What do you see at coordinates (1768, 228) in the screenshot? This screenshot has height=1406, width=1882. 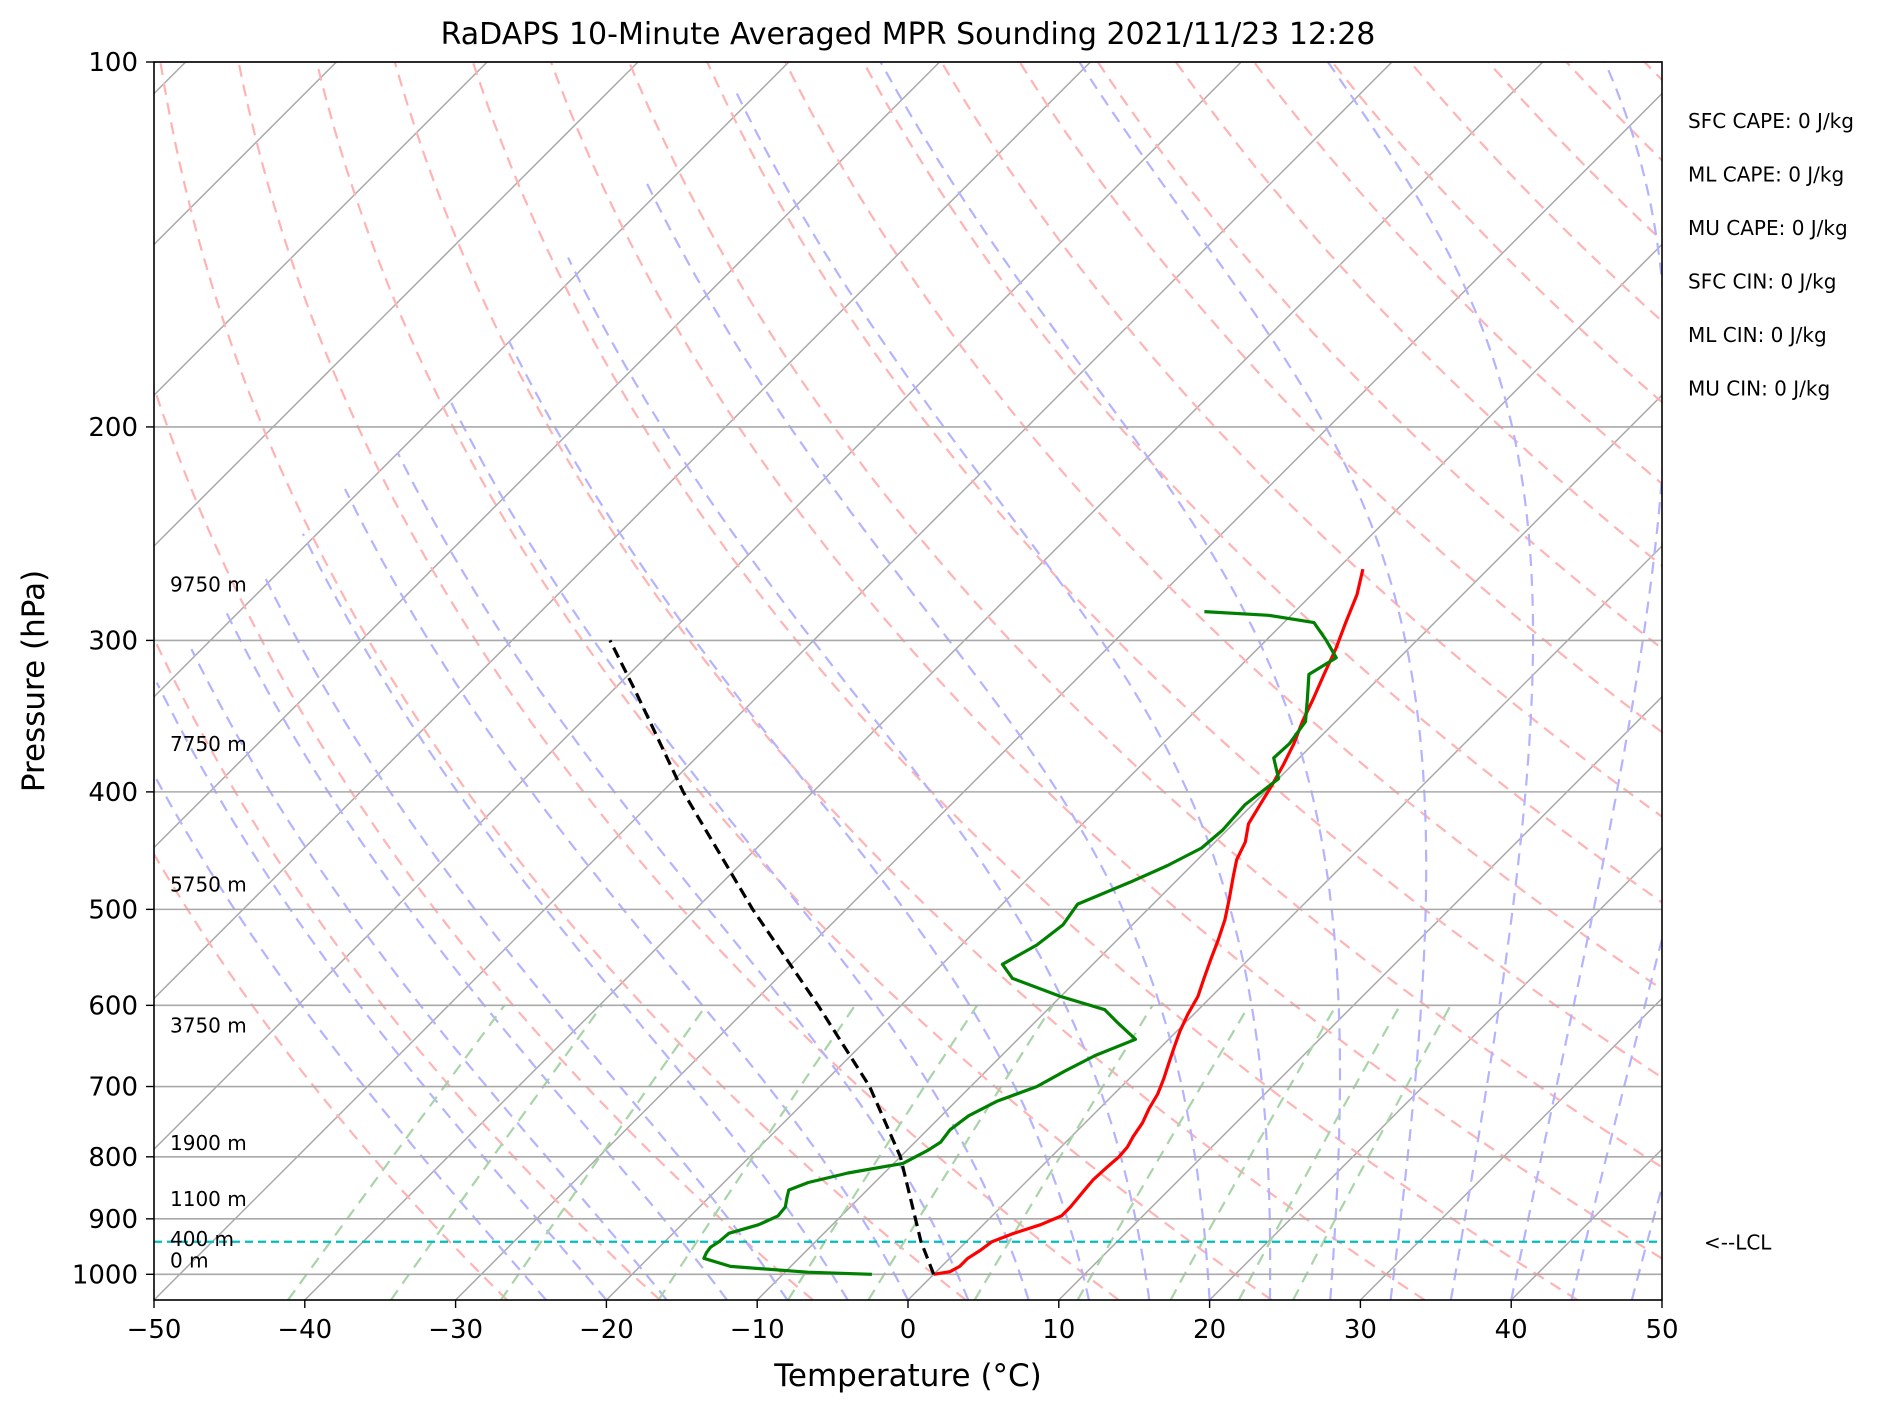 I see `index-annotation: MU CAPE: 0 J/kg` at bounding box center [1768, 228].